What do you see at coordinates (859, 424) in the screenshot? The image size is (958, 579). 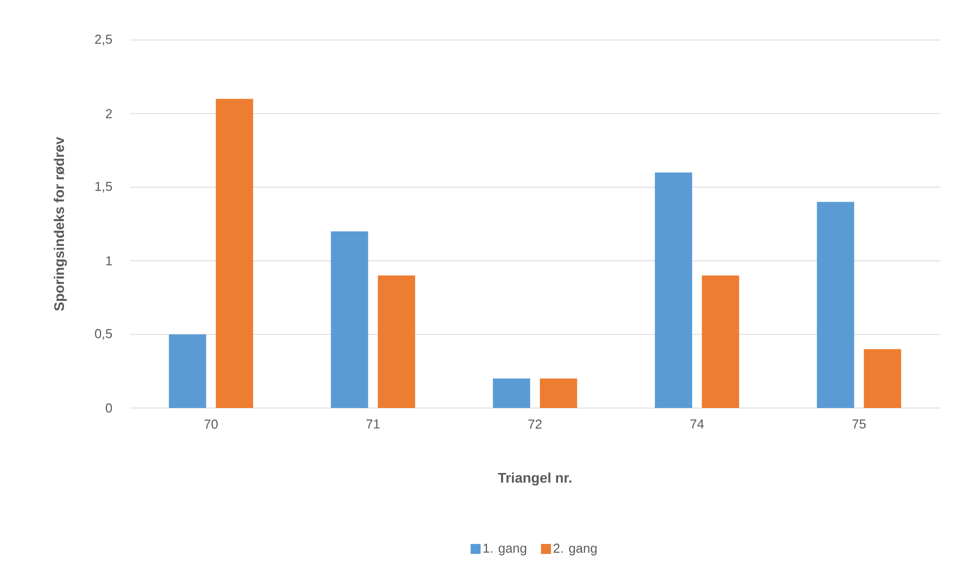 I see `x-tick-label: 75` at bounding box center [859, 424].